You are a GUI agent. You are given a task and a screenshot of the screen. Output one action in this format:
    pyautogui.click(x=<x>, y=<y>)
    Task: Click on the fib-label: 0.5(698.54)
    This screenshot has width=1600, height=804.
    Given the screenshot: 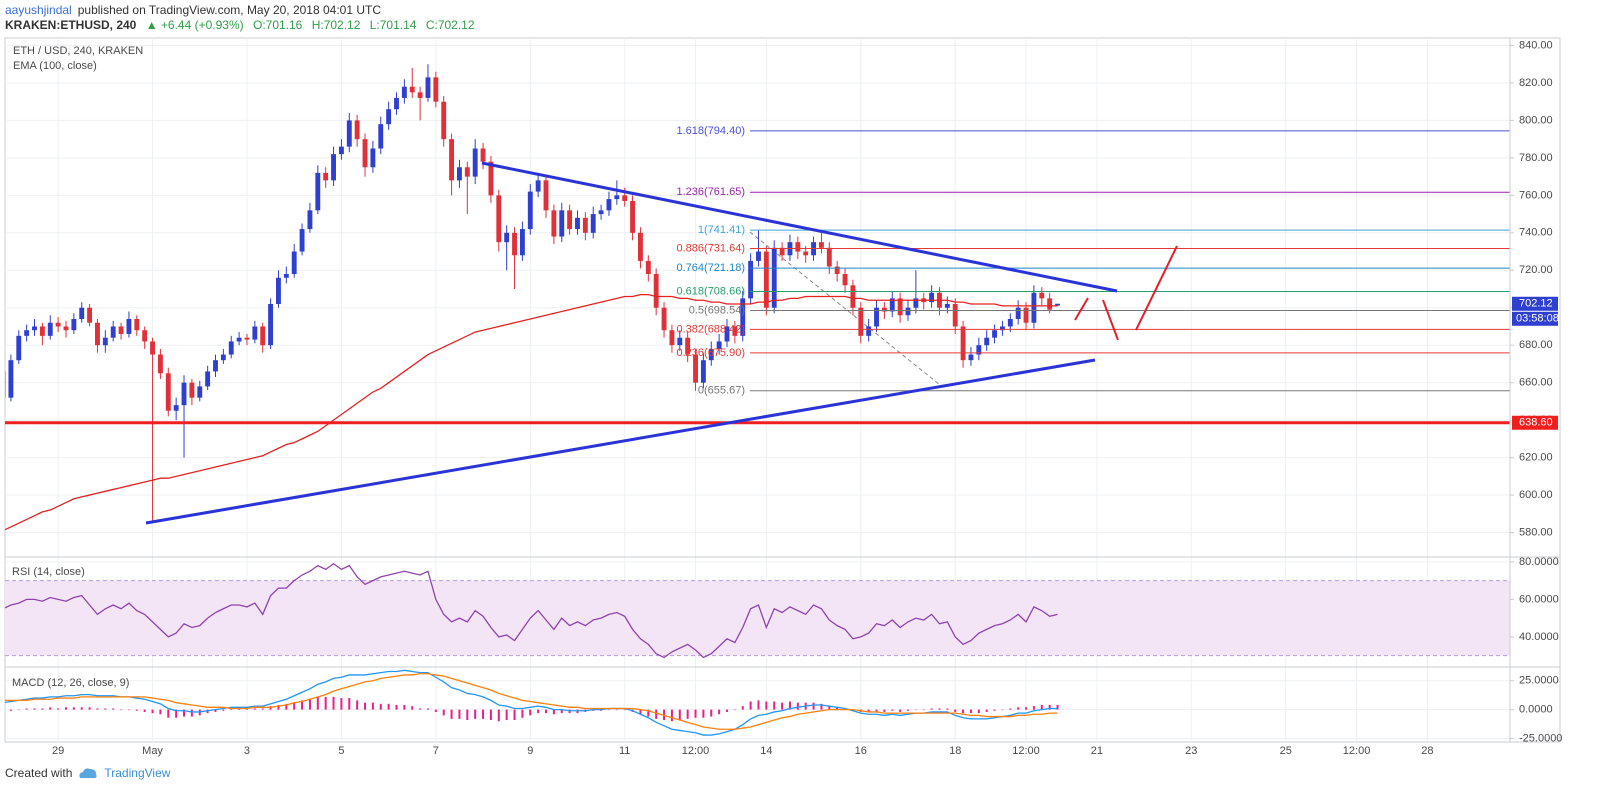 What is the action you would take?
    pyautogui.click(x=717, y=310)
    